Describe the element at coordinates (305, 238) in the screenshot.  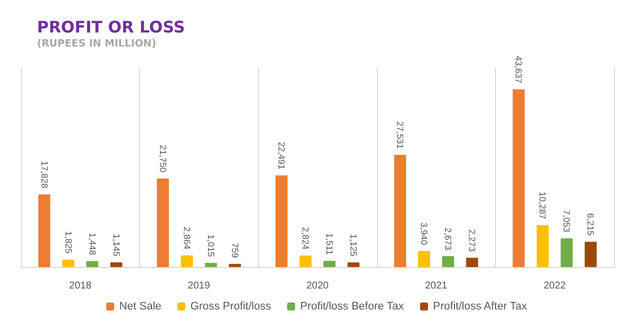
I see `data-label: 2,824` at that location.